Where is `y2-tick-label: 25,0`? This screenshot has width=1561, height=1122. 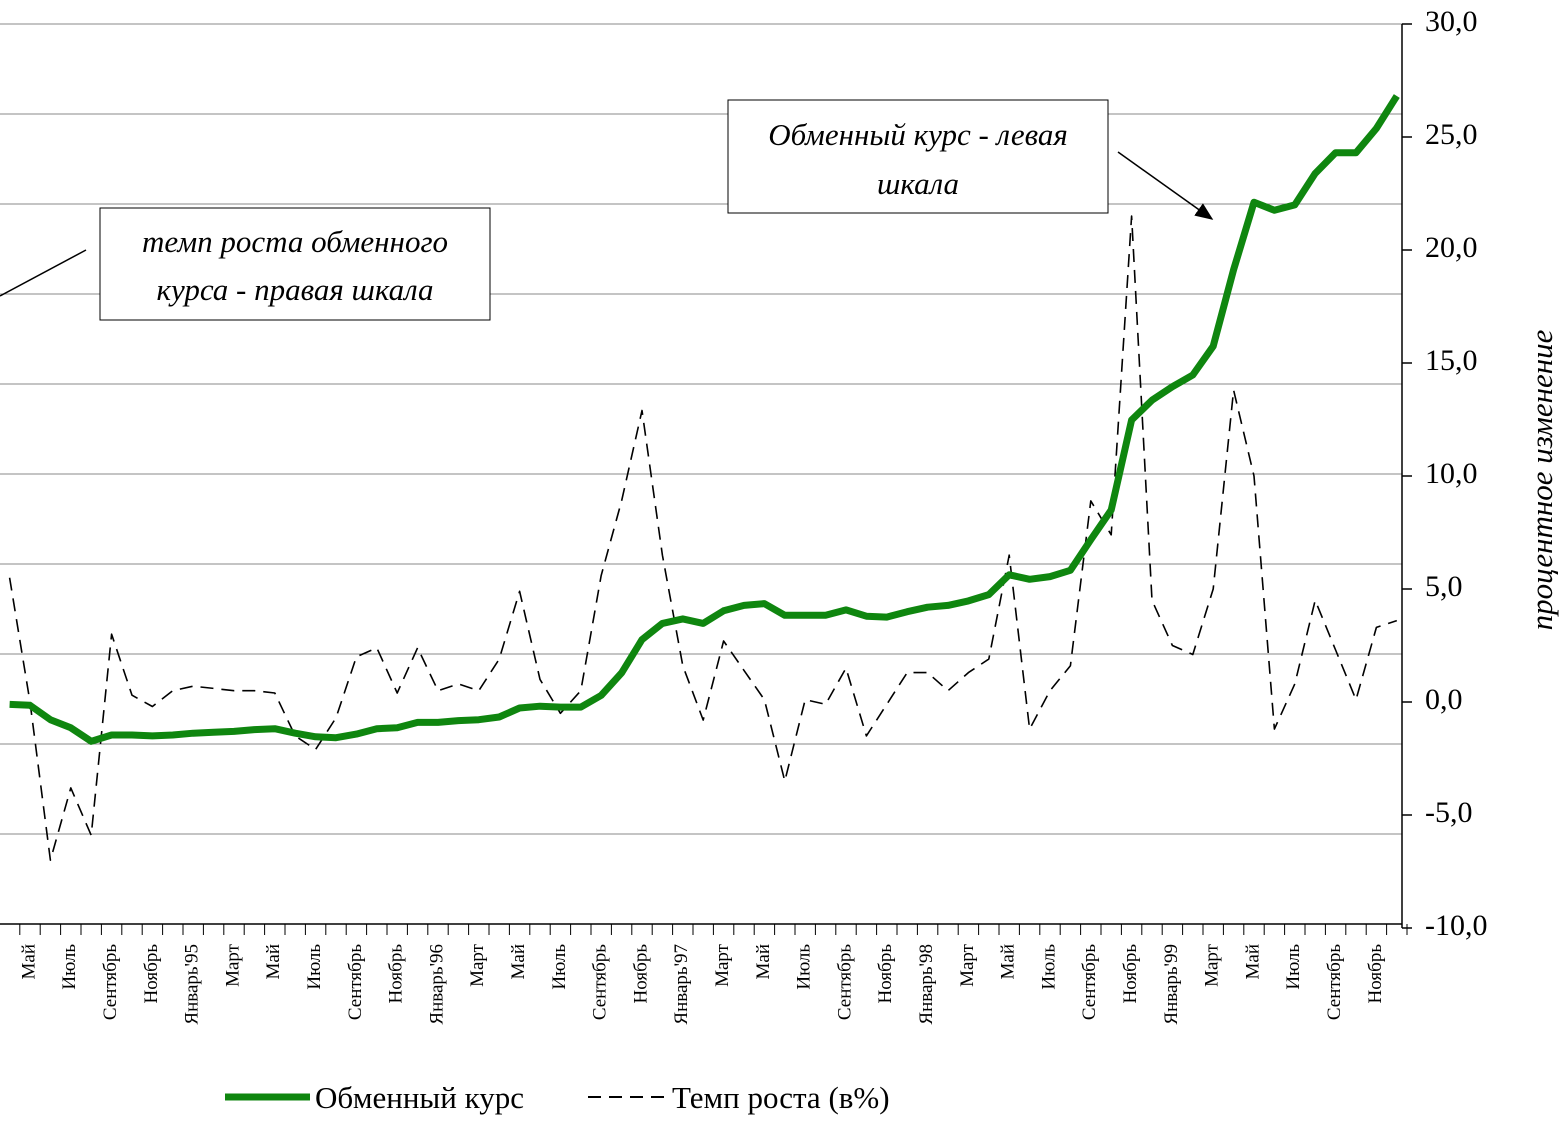 y2-tick-label: 25,0 is located at coordinates (1451, 134).